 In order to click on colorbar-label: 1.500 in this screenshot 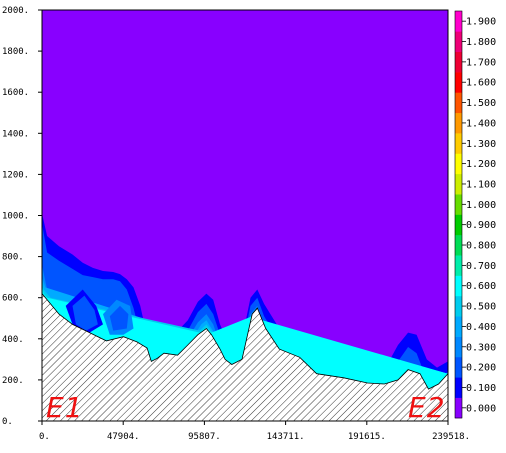, I will do `click(481, 103)`.